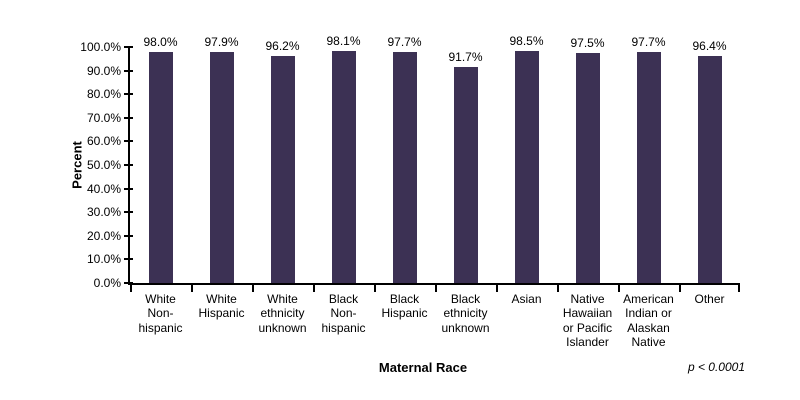  I want to click on x-tick-label: White ethnicity unknown, so click(282, 313).